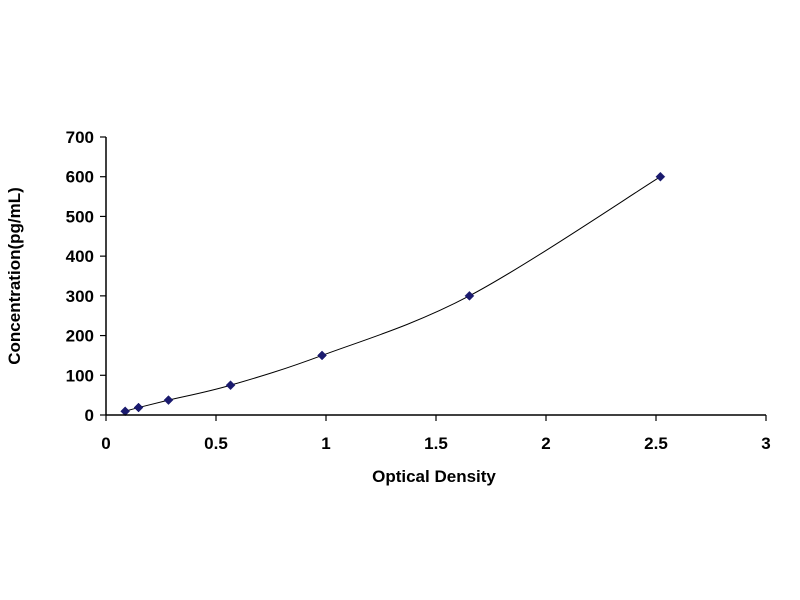 This screenshot has width=800, height=600. I want to click on y-tick-label: 100, so click(80, 375).